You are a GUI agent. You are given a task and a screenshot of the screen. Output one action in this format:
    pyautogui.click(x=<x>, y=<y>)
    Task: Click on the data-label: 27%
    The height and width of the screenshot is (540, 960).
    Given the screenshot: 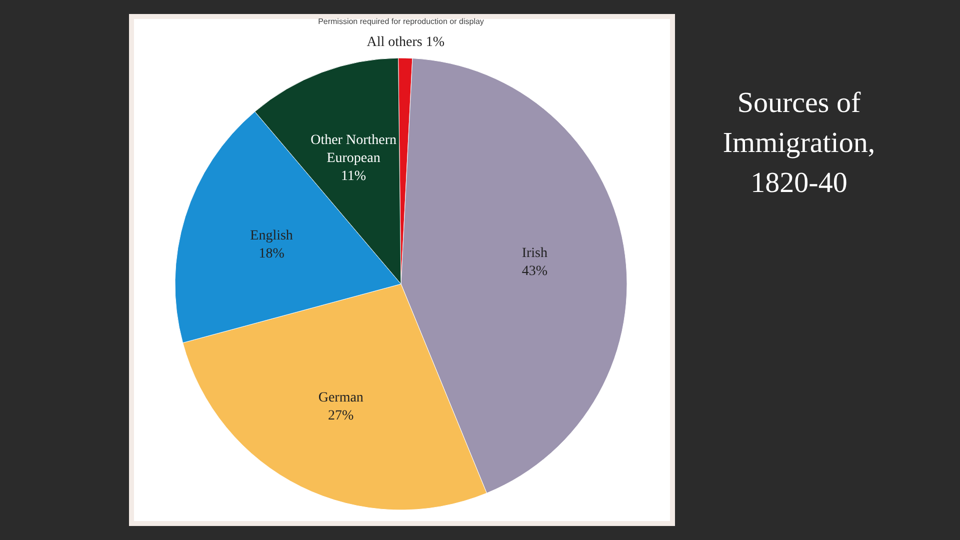 What is the action you would take?
    pyautogui.click(x=341, y=416)
    